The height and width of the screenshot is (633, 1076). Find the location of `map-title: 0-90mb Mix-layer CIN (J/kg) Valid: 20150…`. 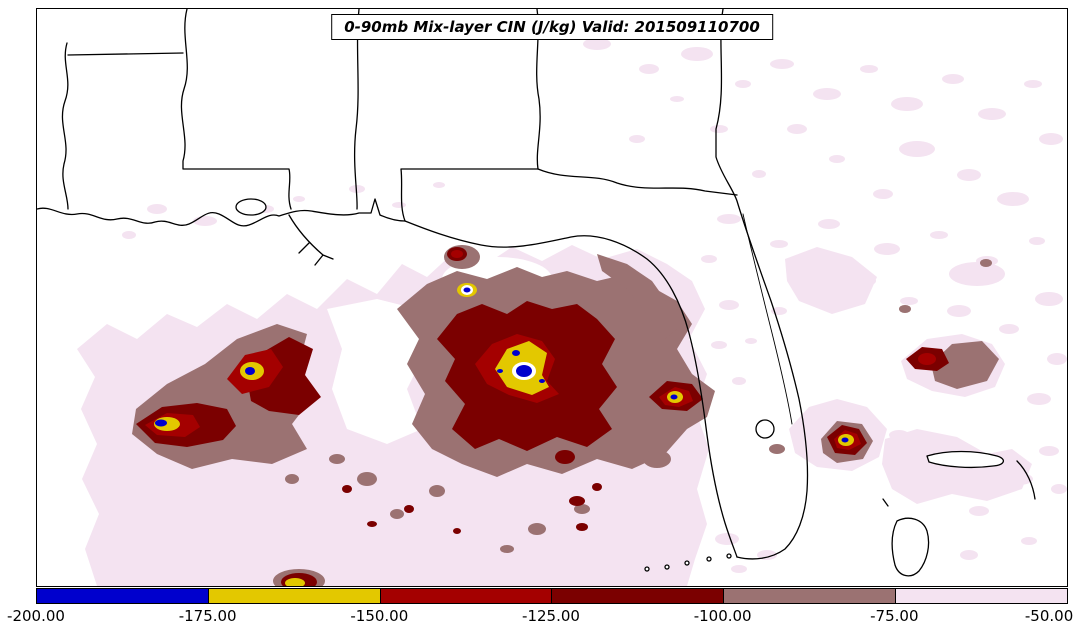

map-title: 0-90mb Mix-layer CIN (J/kg) Valid: 20150… is located at coordinates (552, 27).